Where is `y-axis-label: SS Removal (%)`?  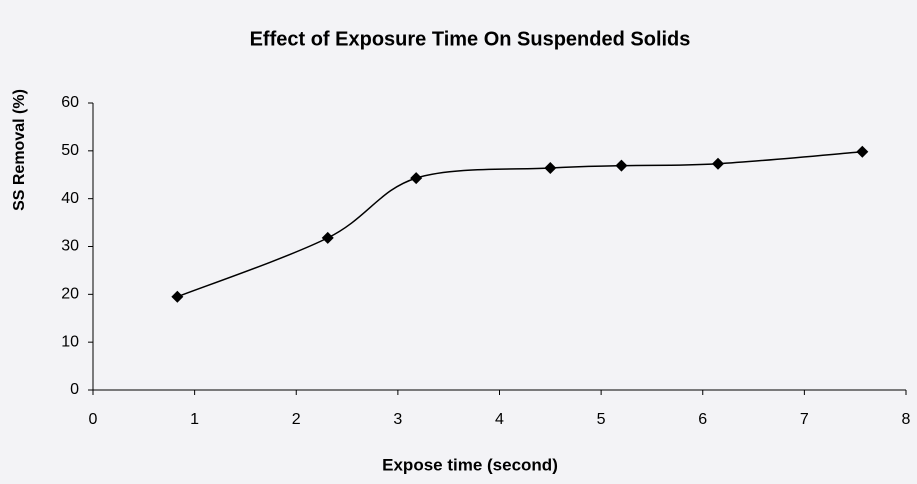
y-axis-label: SS Removal (%) is located at coordinates (19, 150).